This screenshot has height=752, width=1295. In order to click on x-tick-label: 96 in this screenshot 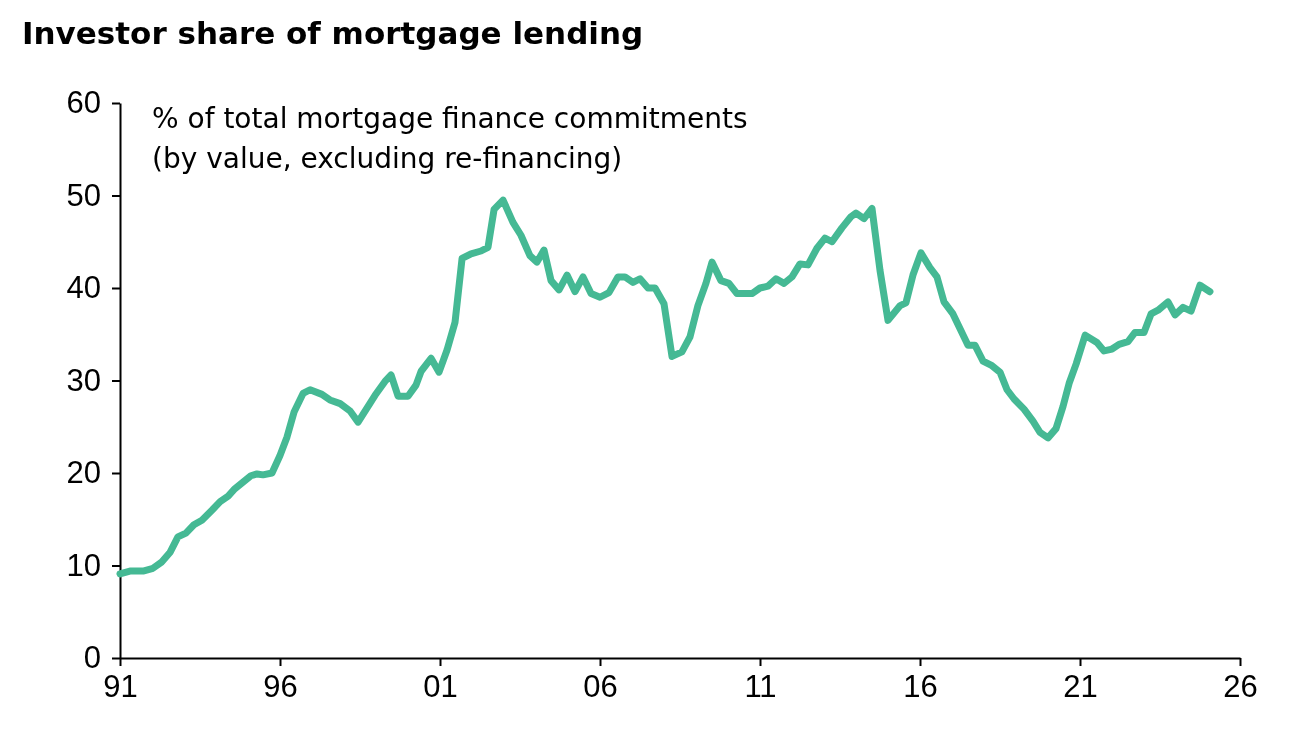, I will do `click(280, 686)`.